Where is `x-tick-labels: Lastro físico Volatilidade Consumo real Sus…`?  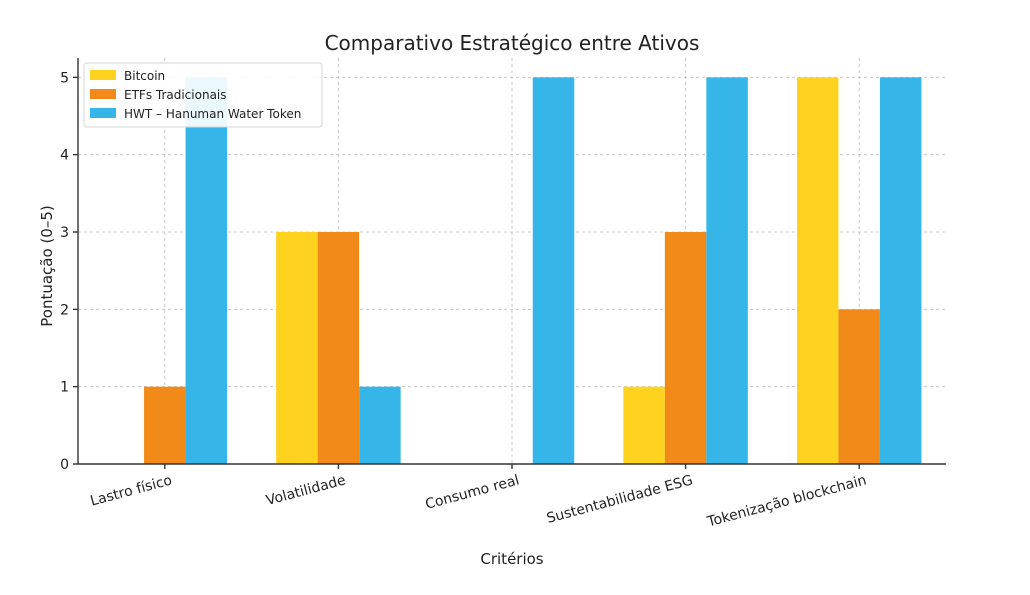
x-tick-labels: Lastro físico Volatilidade Consumo real Sus… is located at coordinates (479, 501).